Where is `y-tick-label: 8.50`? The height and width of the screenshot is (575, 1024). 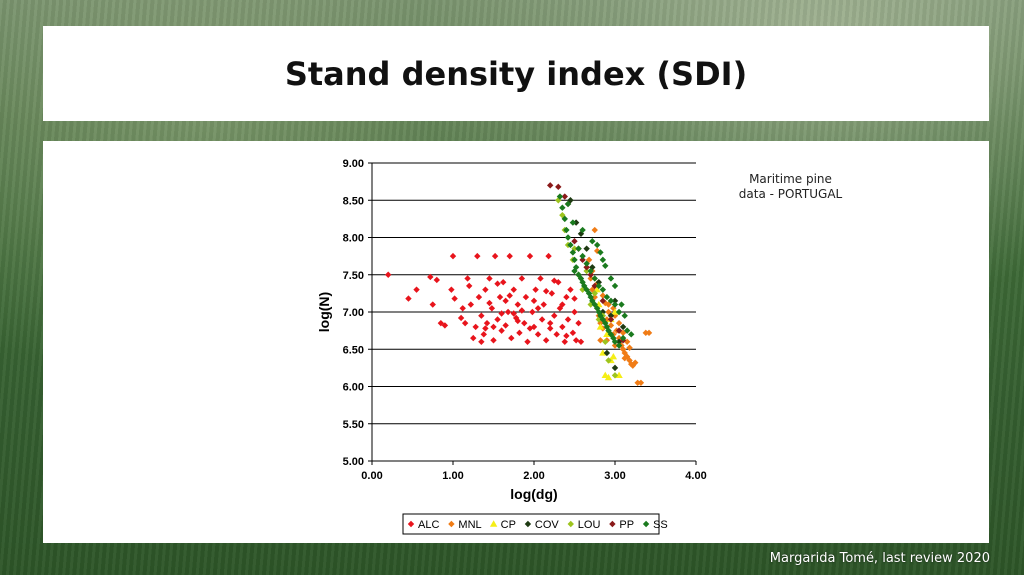 y-tick-label: 8.50 is located at coordinates (353, 201).